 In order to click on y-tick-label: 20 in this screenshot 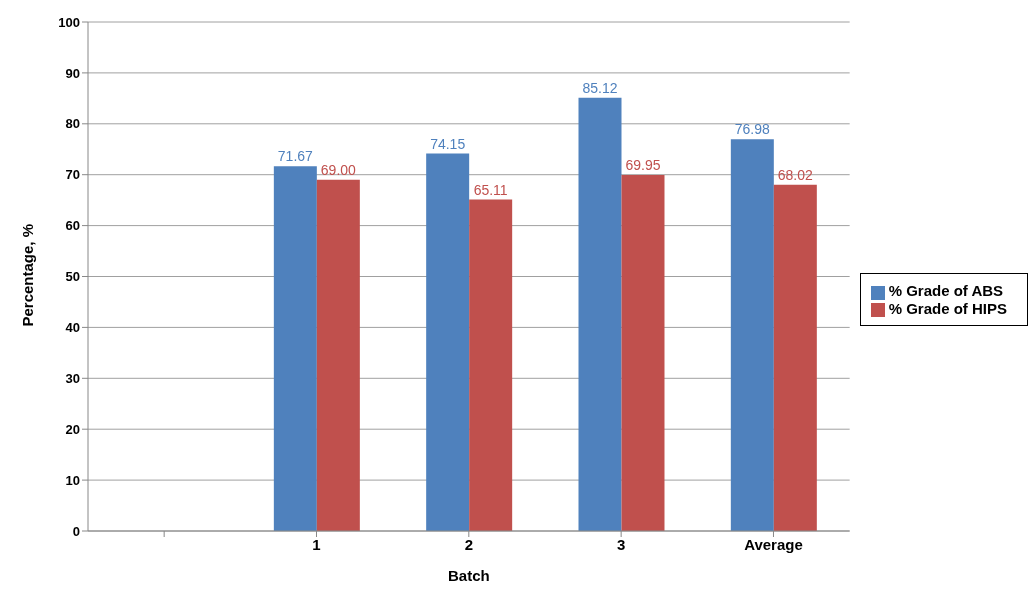, I will do `click(72, 429)`.